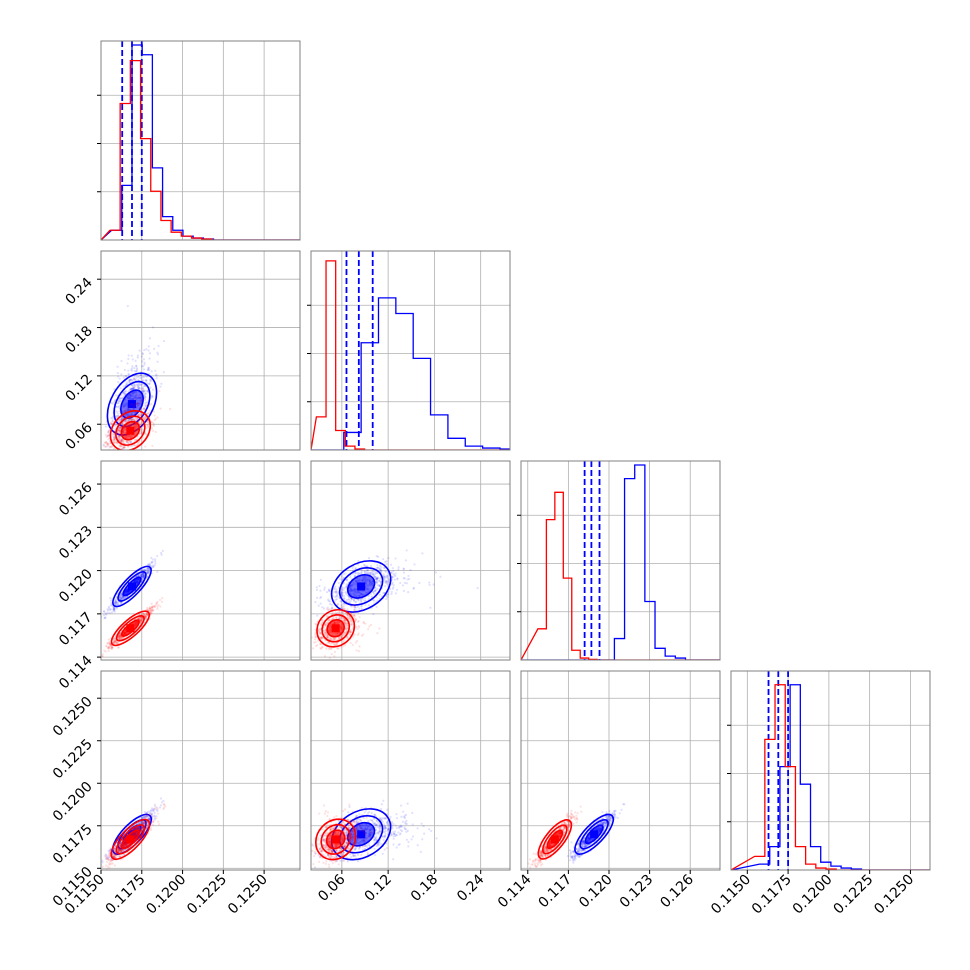 Image resolution: width=970 pixels, height=970 pixels. What do you see at coordinates (410, 560) in the screenshot?
I see `panel-frame` at bounding box center [410, 560].